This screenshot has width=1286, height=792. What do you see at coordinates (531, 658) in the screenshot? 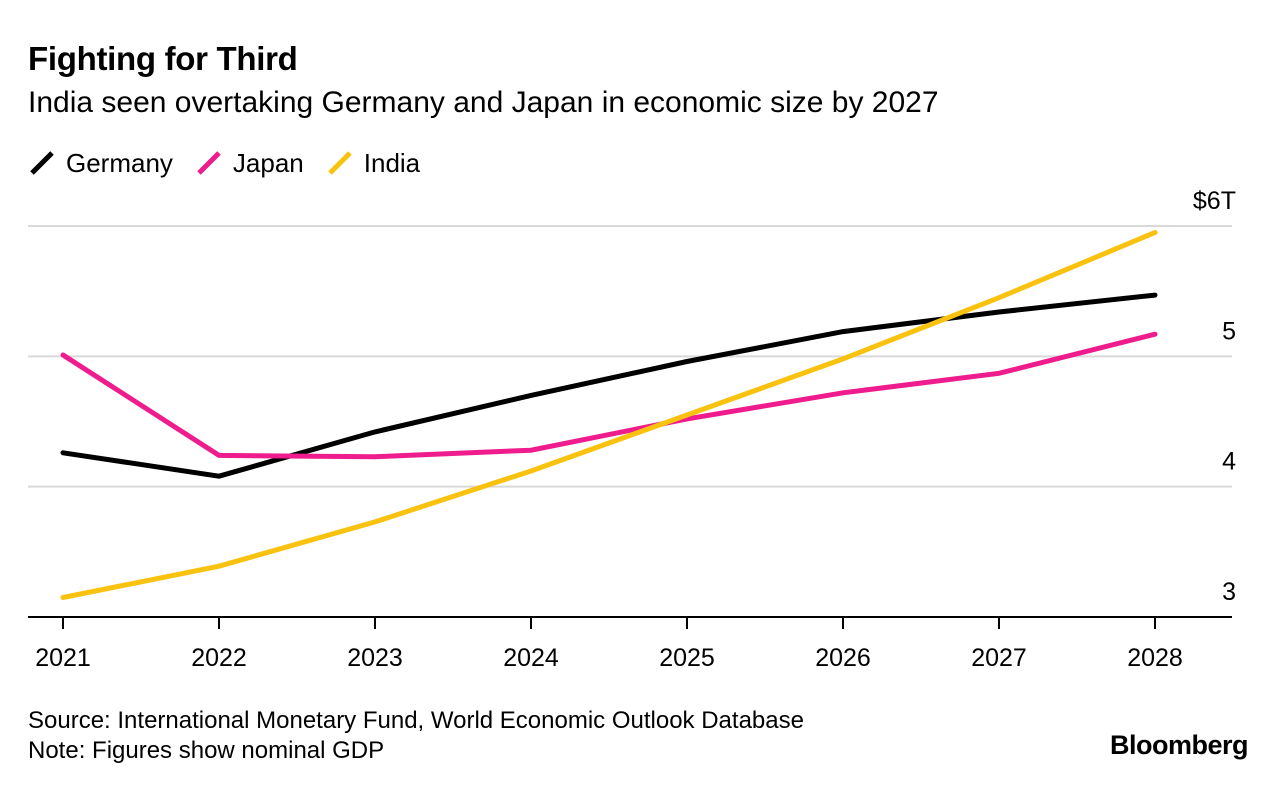
I see `x-tick-label-2024: 2024` at bounding box center [531, 658].